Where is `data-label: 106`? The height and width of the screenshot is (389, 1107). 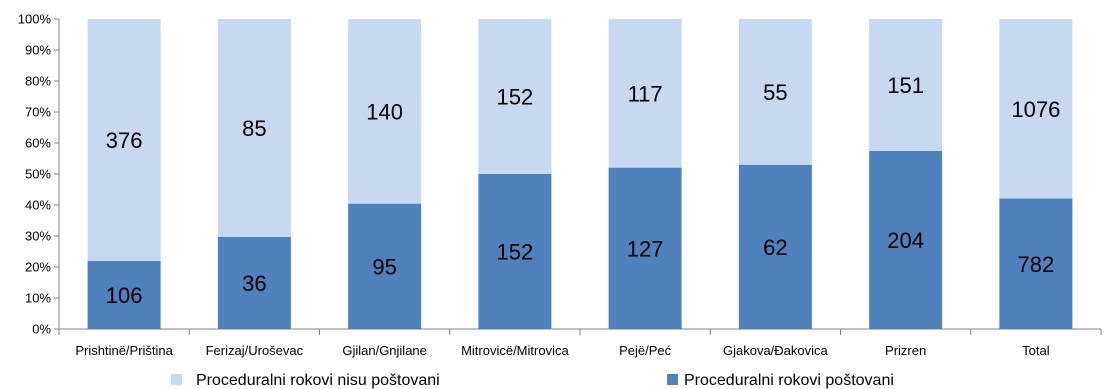 data-label: 106 is located at coordinates (124, 295).